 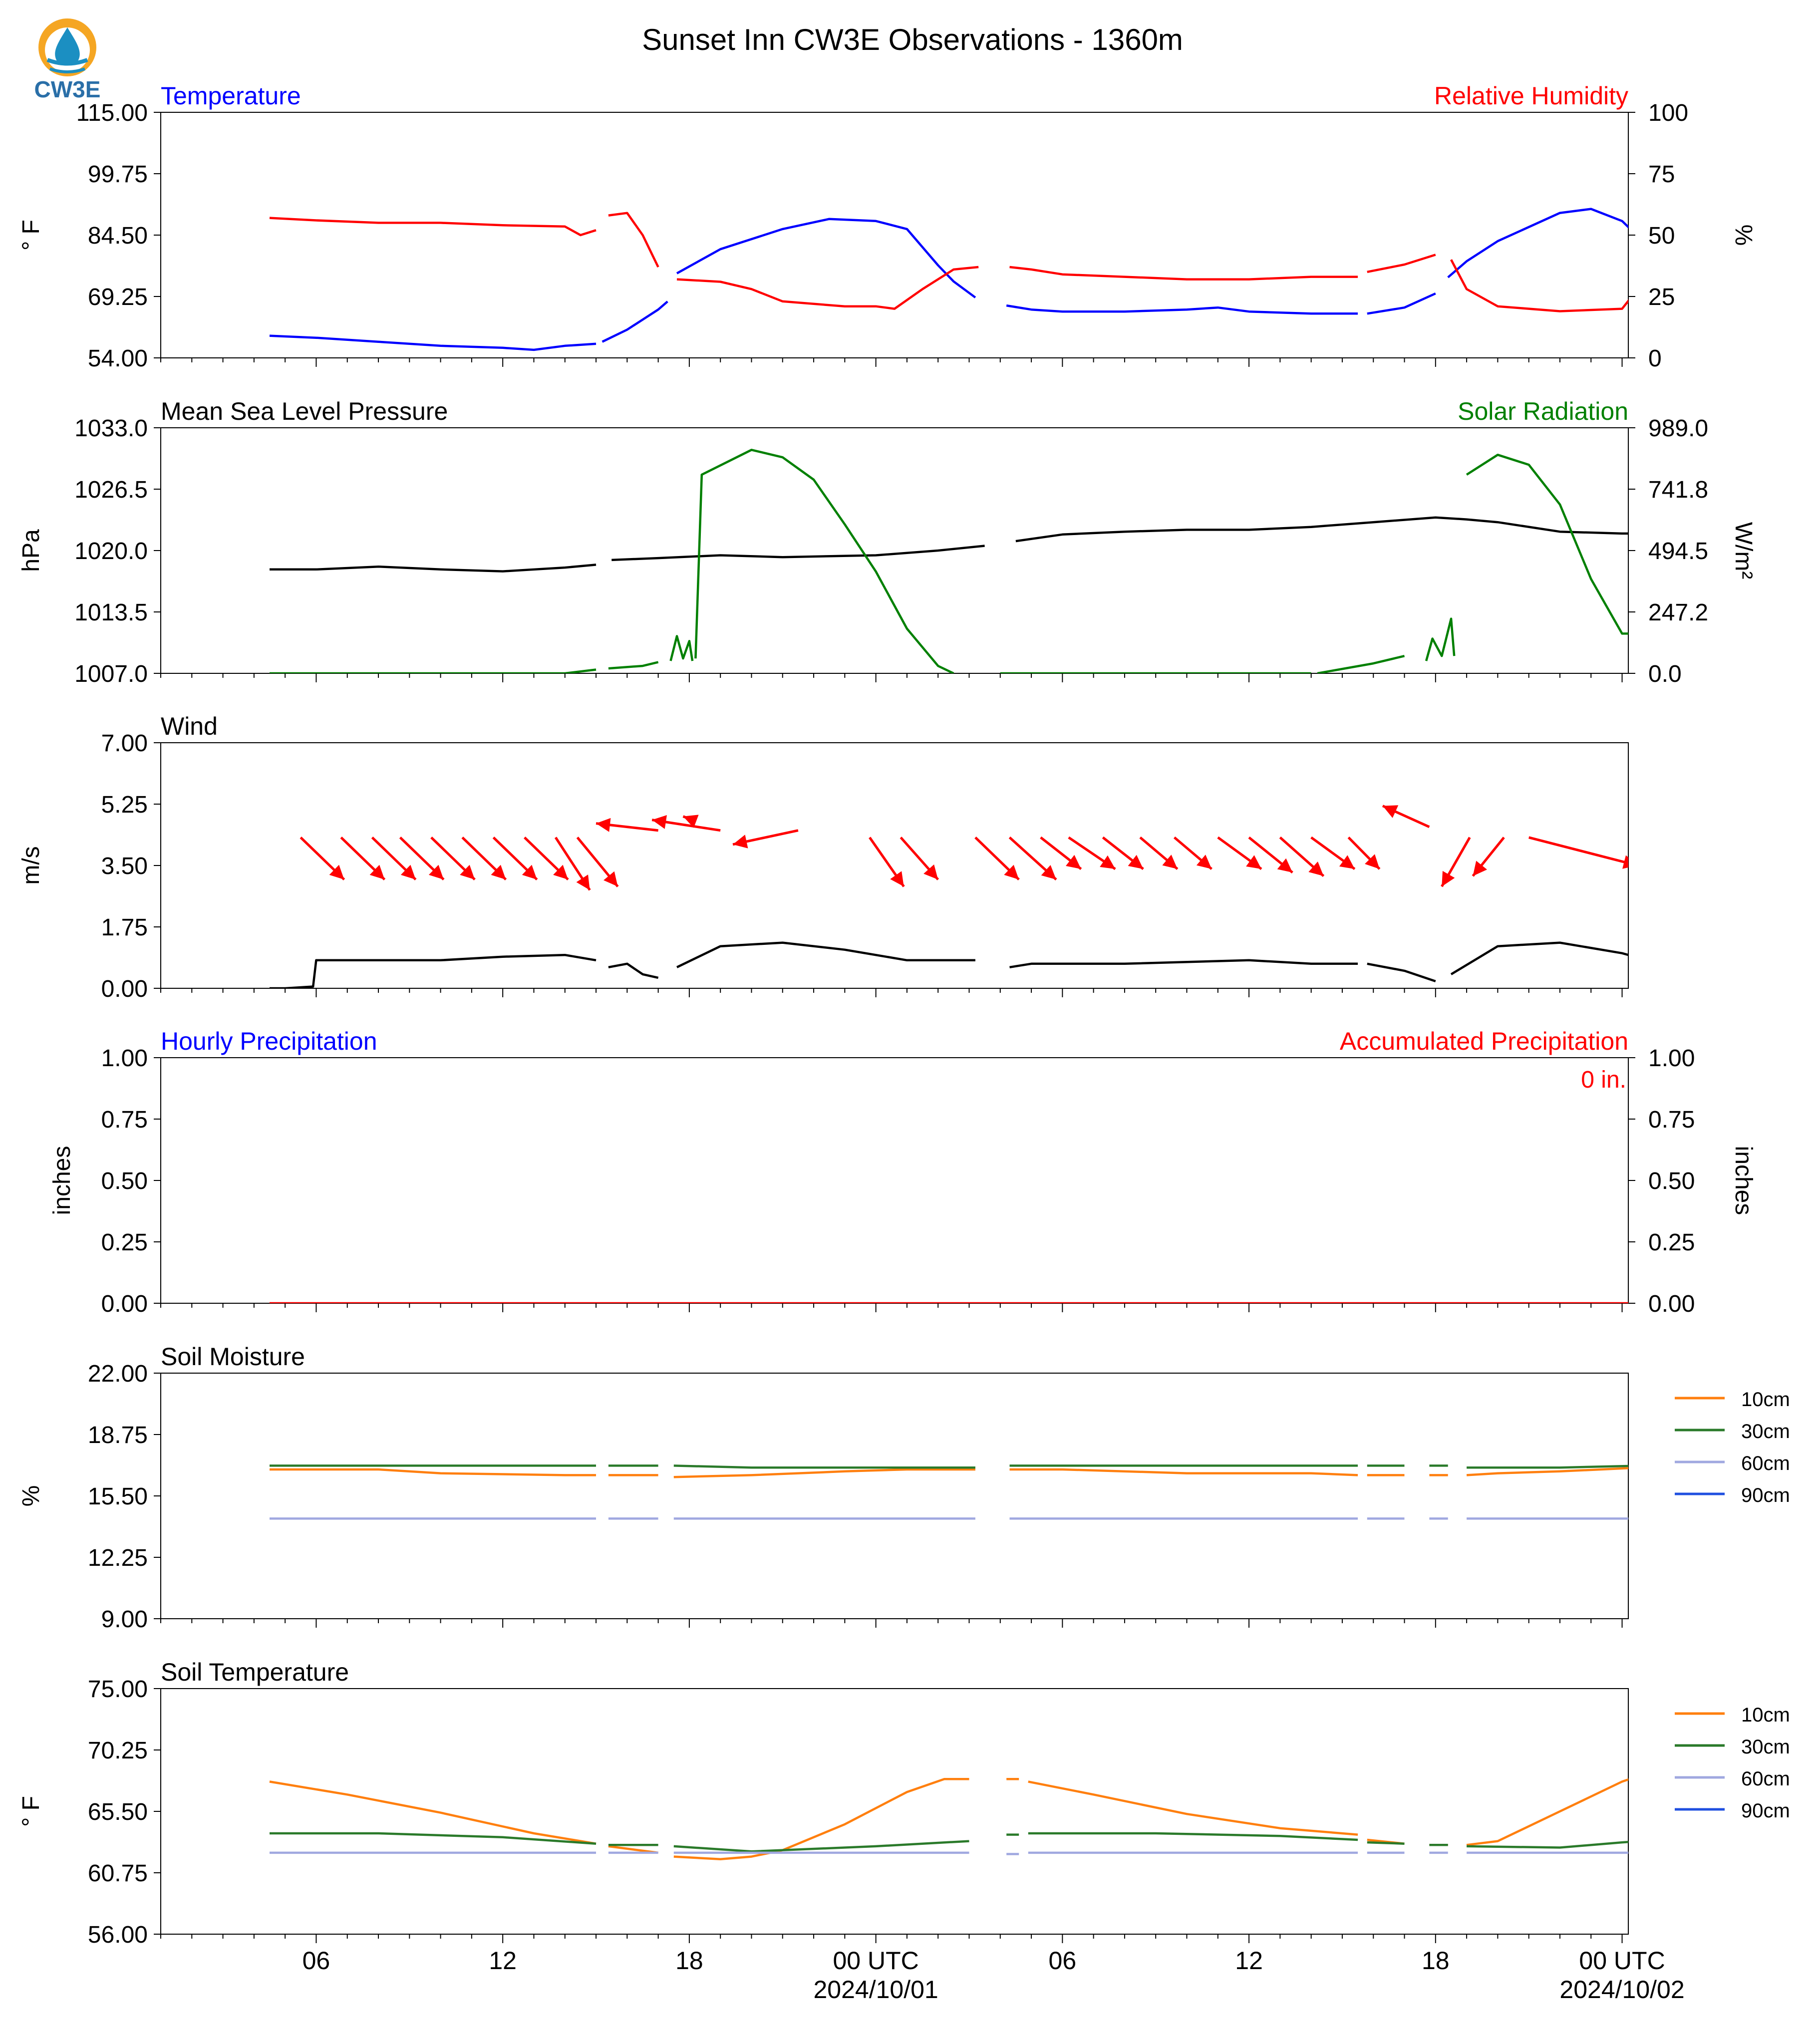 What do you see at coordinates (1668, 113) in the screenshot?
I see `ytick-label-right: 100` at bounding box center [1668, 113].